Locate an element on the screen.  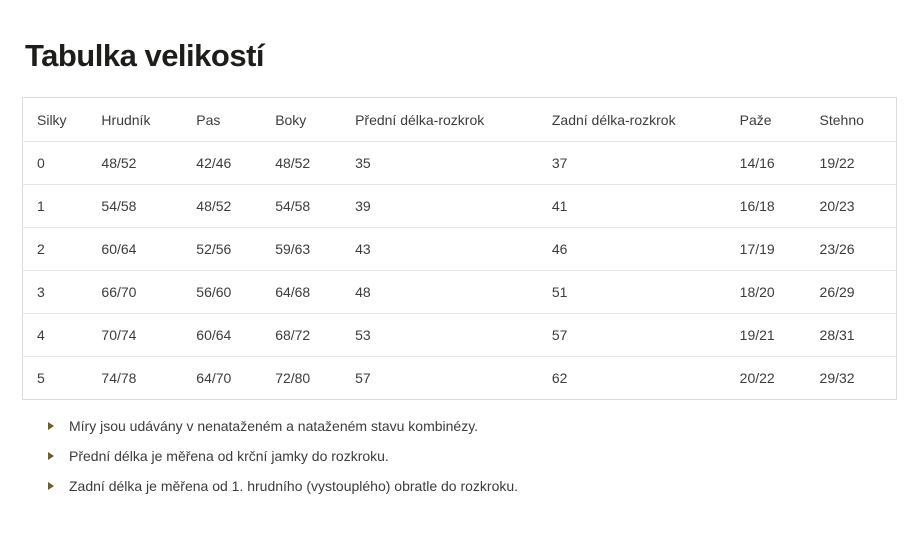
table-cell: 19/22 is located at coordinates (851, 163).